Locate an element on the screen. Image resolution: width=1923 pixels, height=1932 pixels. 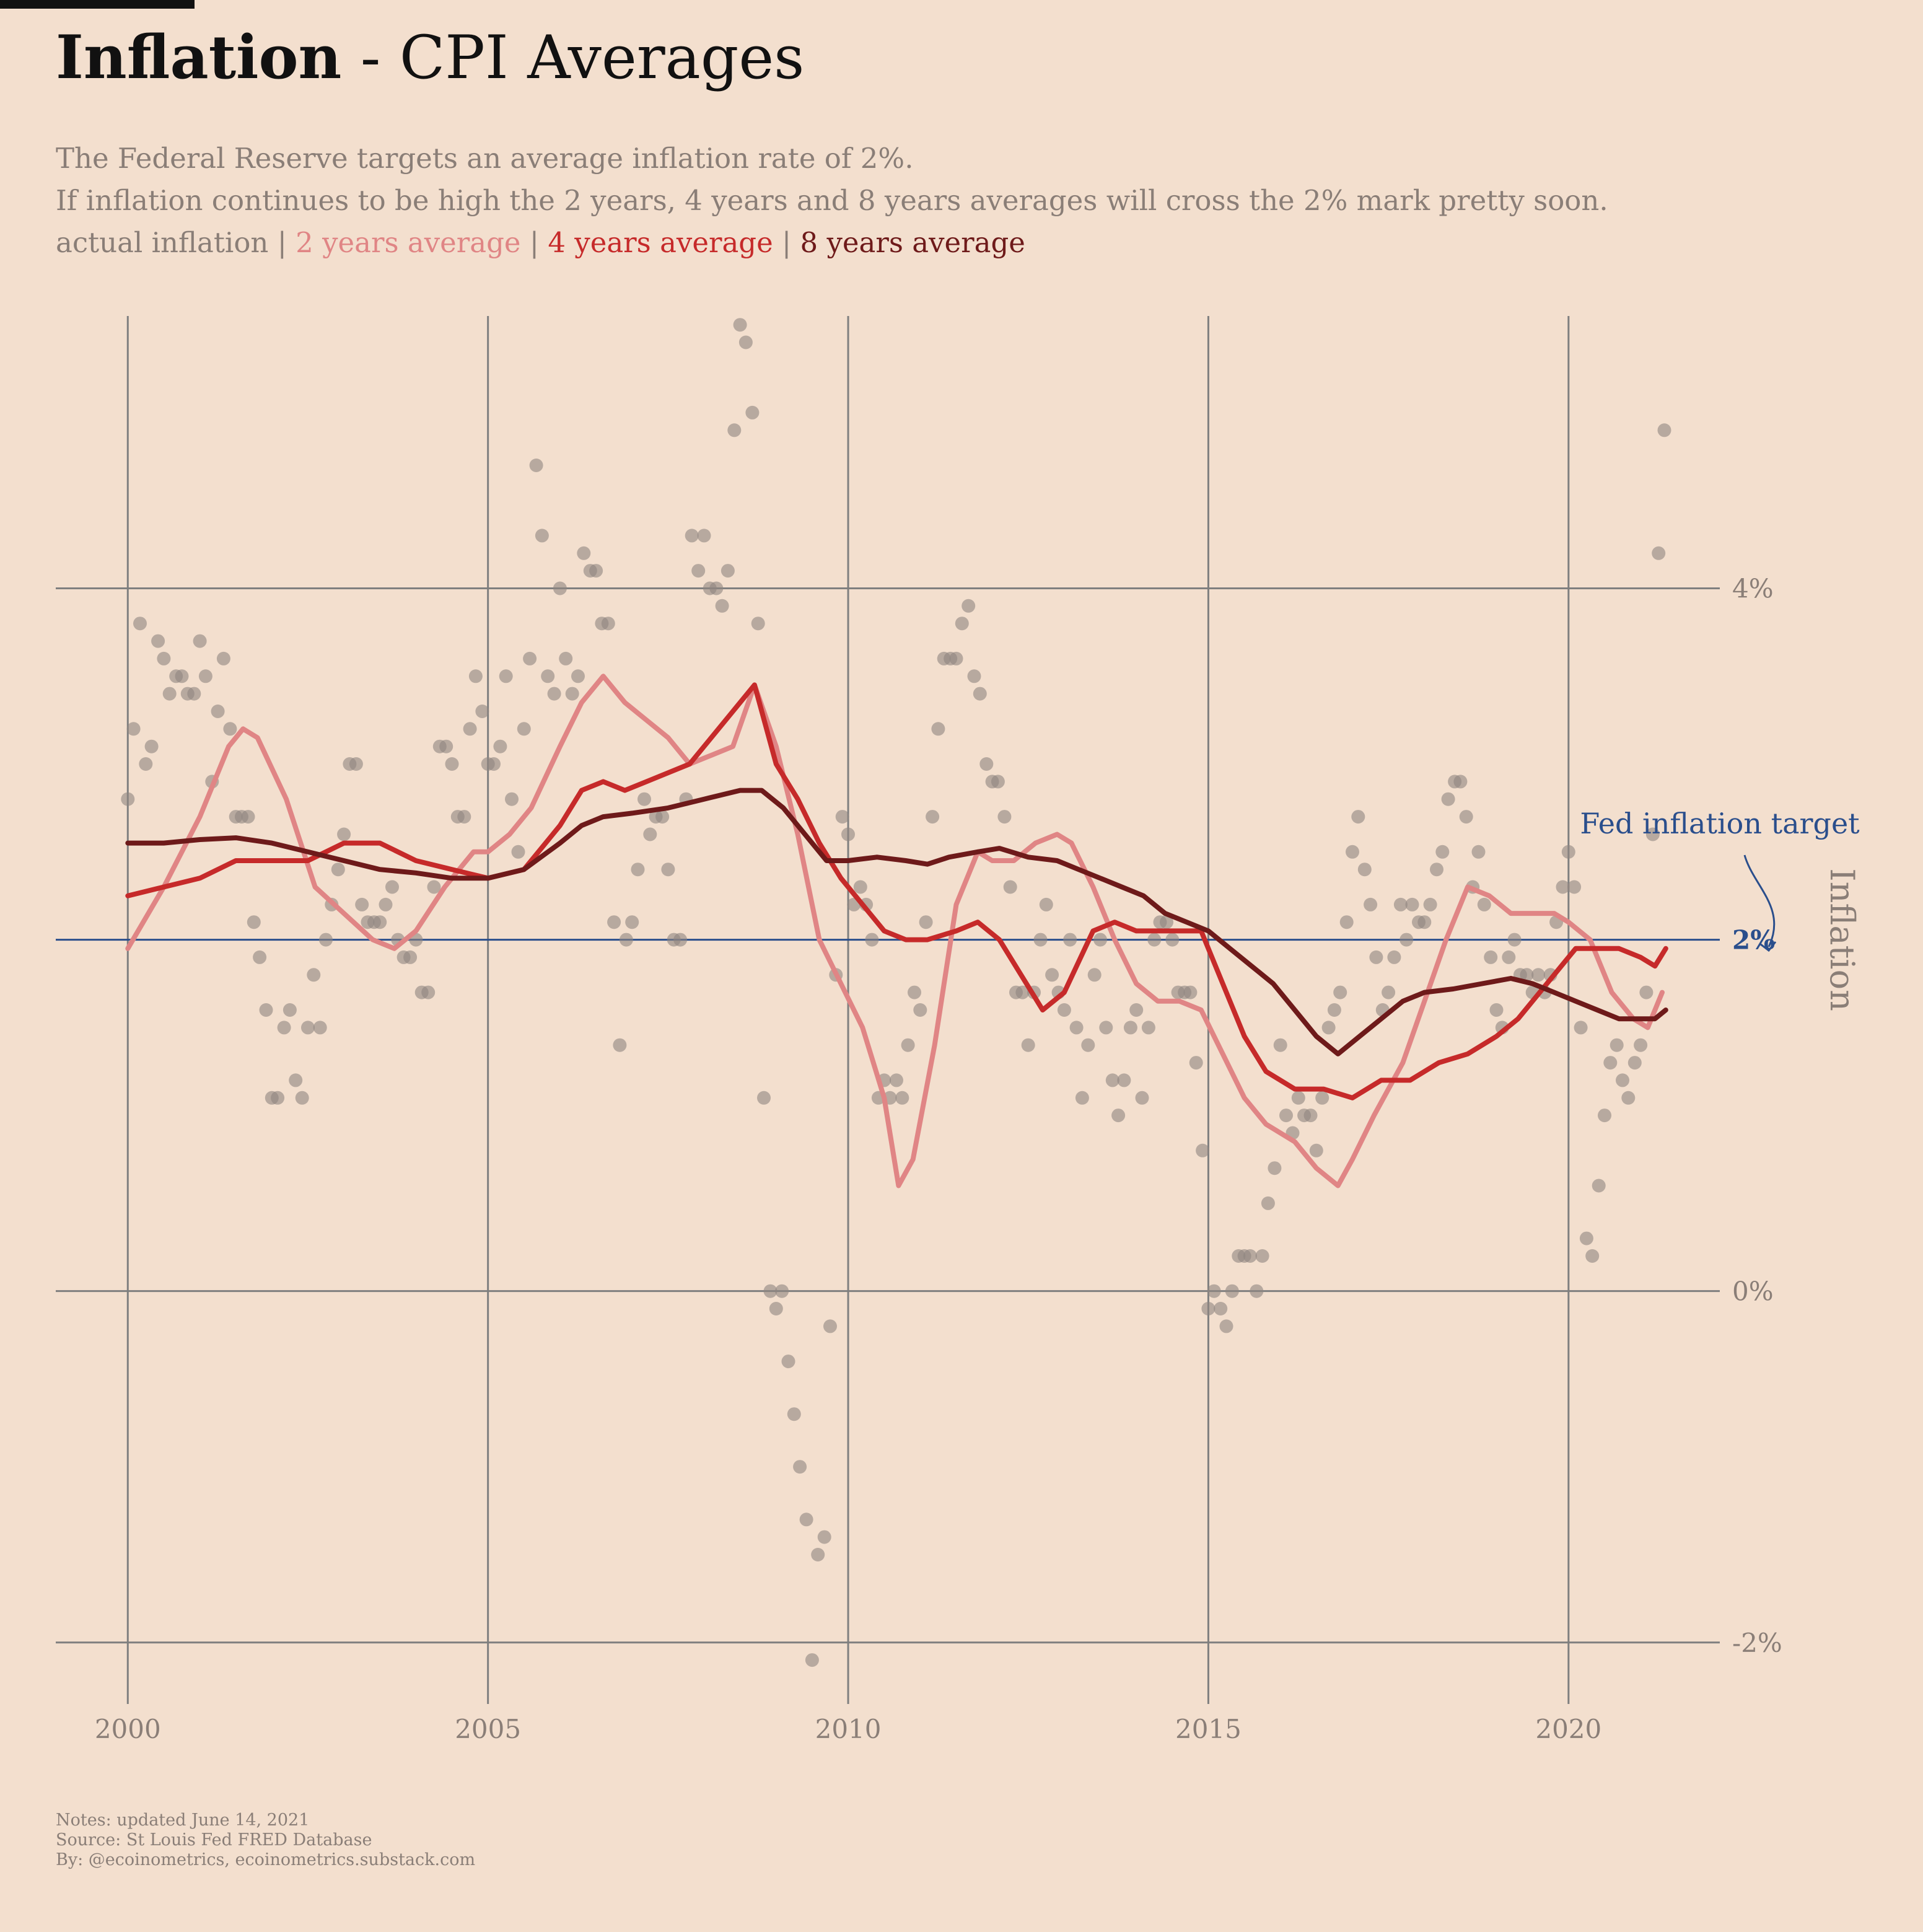
y-tick-label-0: 0% is located at coordinates (1753, 1291).